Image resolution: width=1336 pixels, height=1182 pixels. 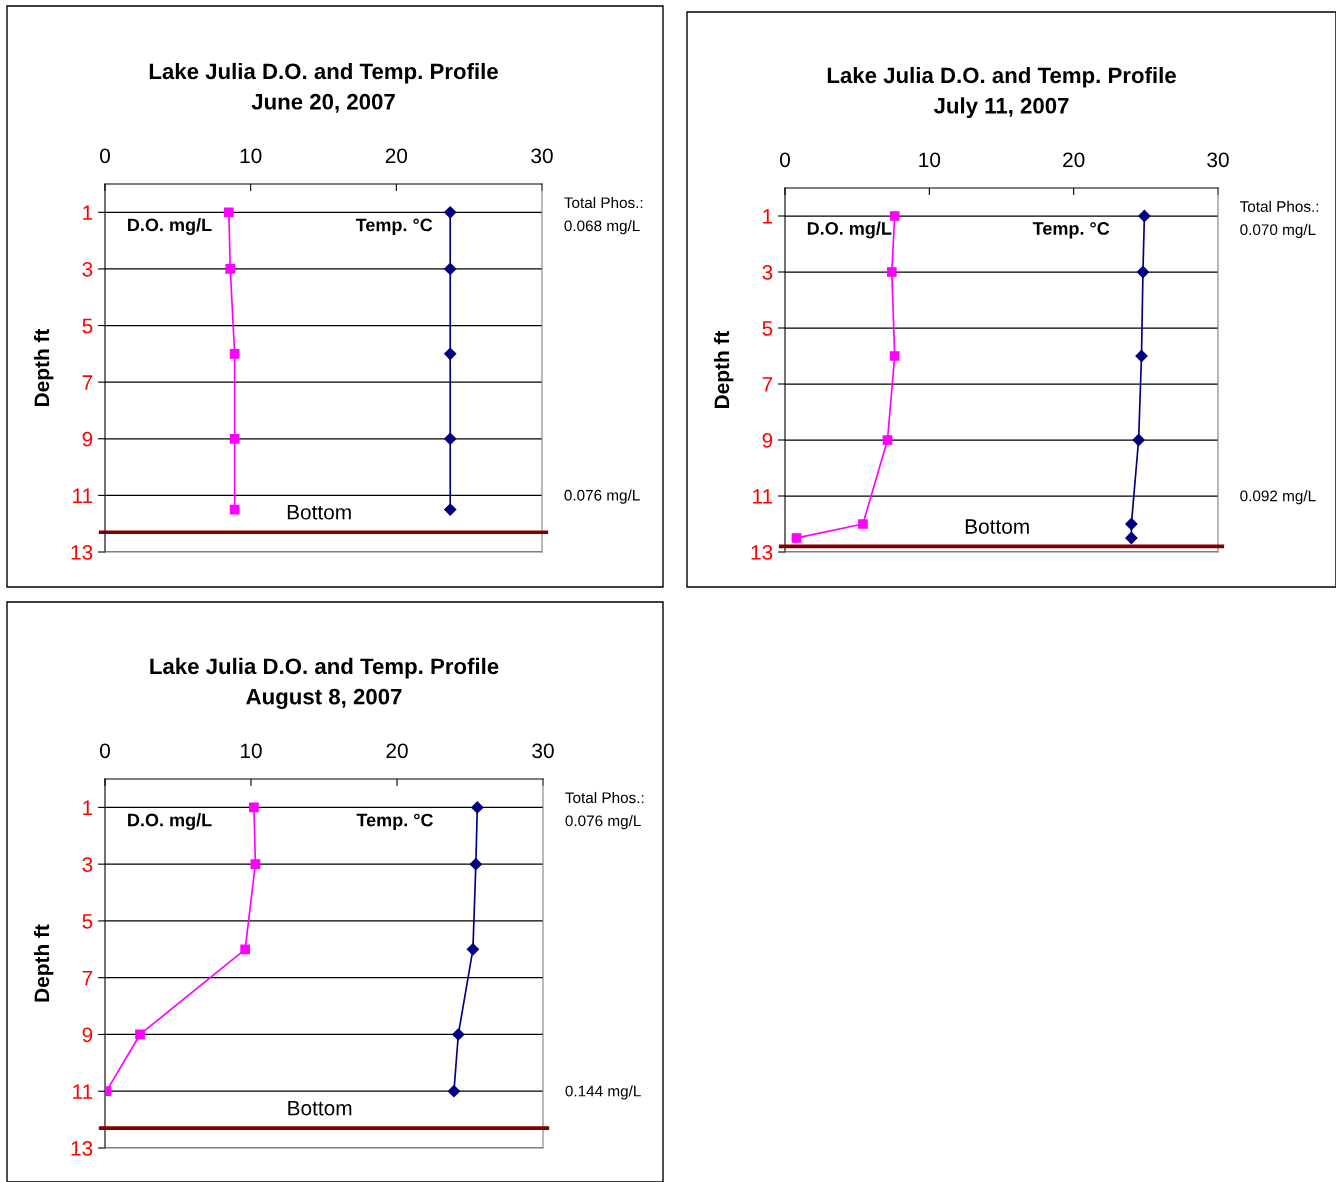 I want to click on text: Total Phos.: 0.068 mg/L, so click(x=603, y=215).